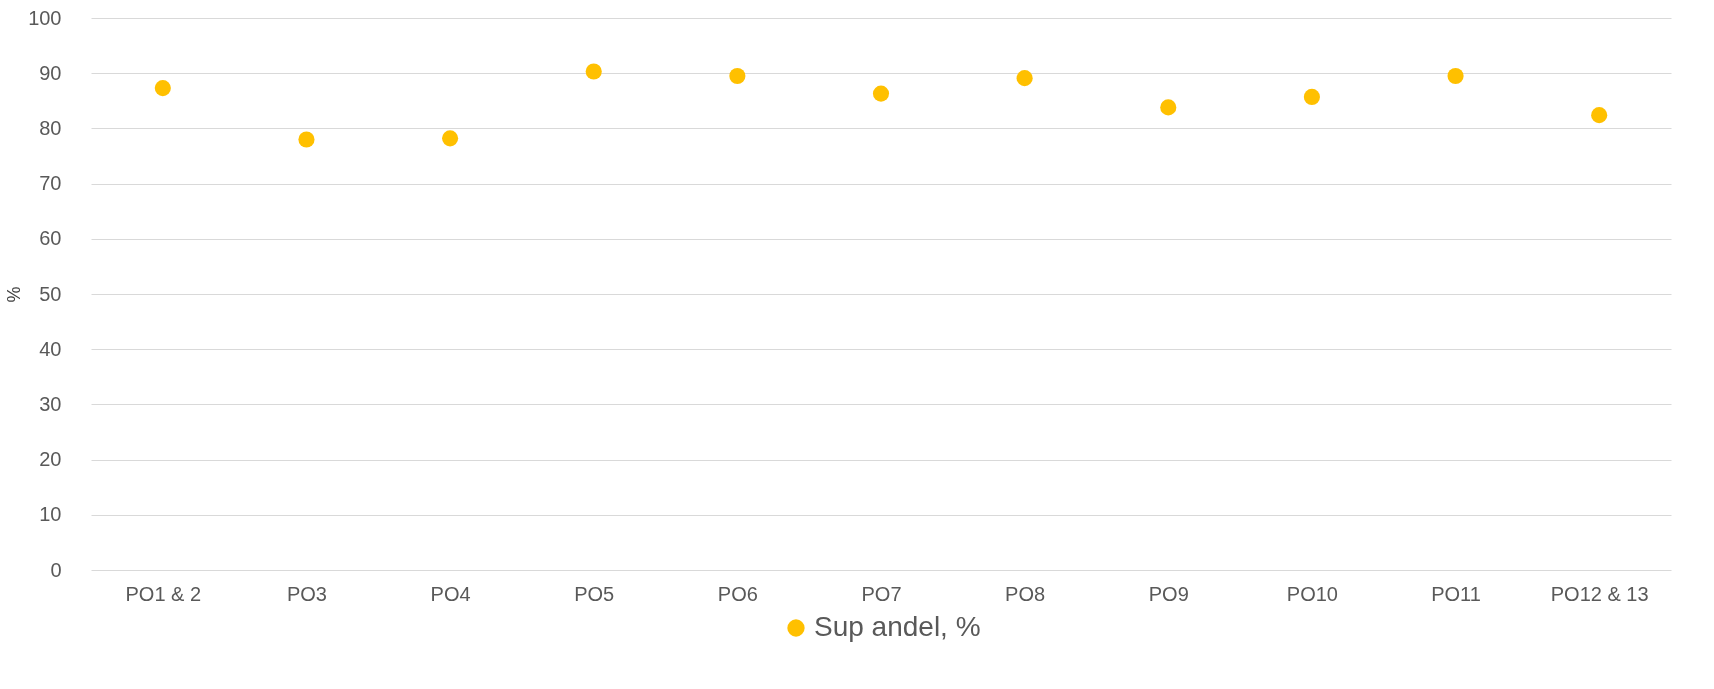  Describe the element at coordinates (594, 593) in the screenshot. I see `x-tick-label: PO5` at that location.